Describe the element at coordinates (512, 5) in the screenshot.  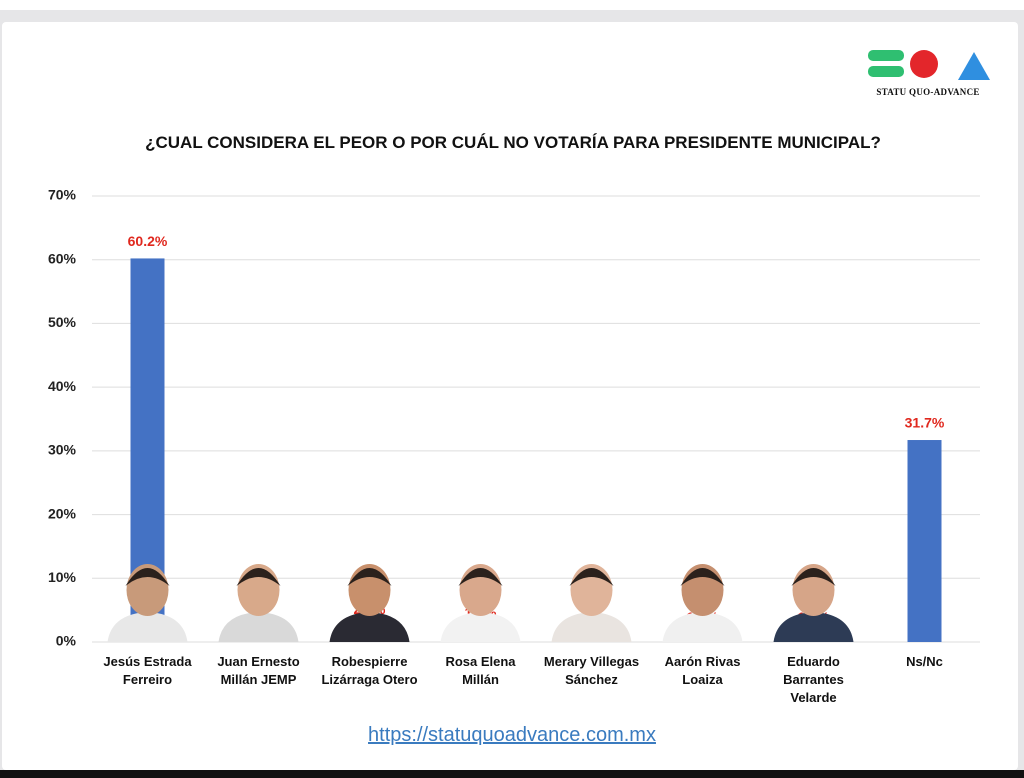
I see `previous-card` at that location.